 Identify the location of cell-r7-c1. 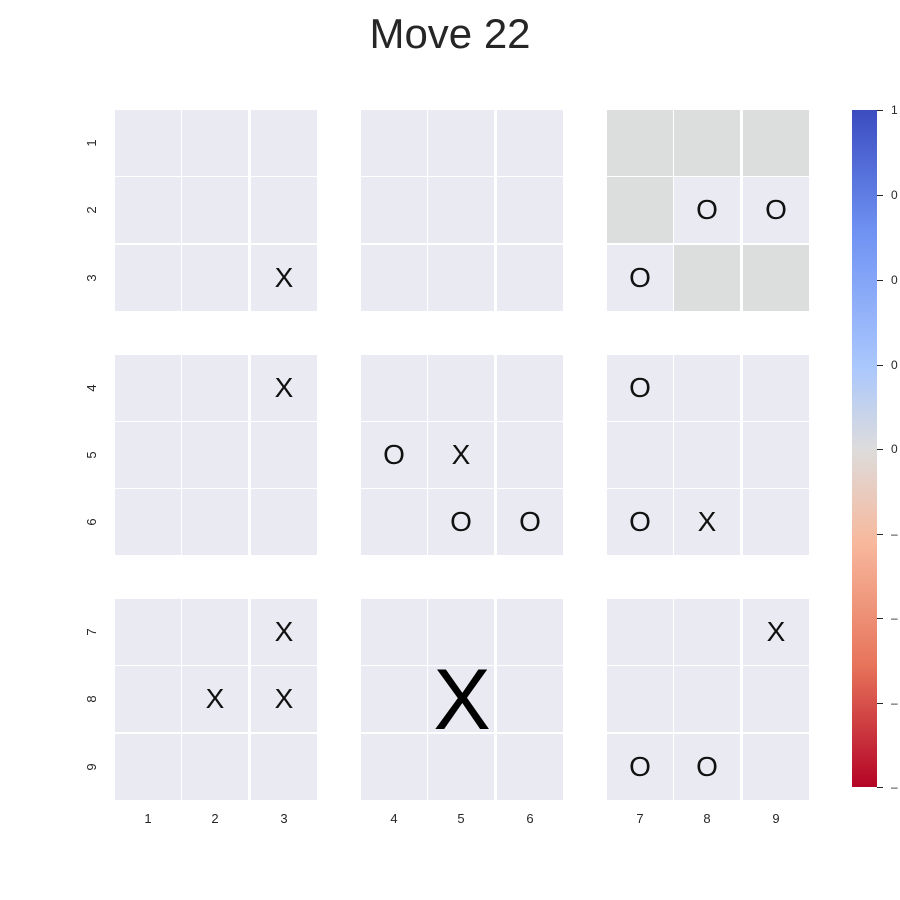
(148, 632).